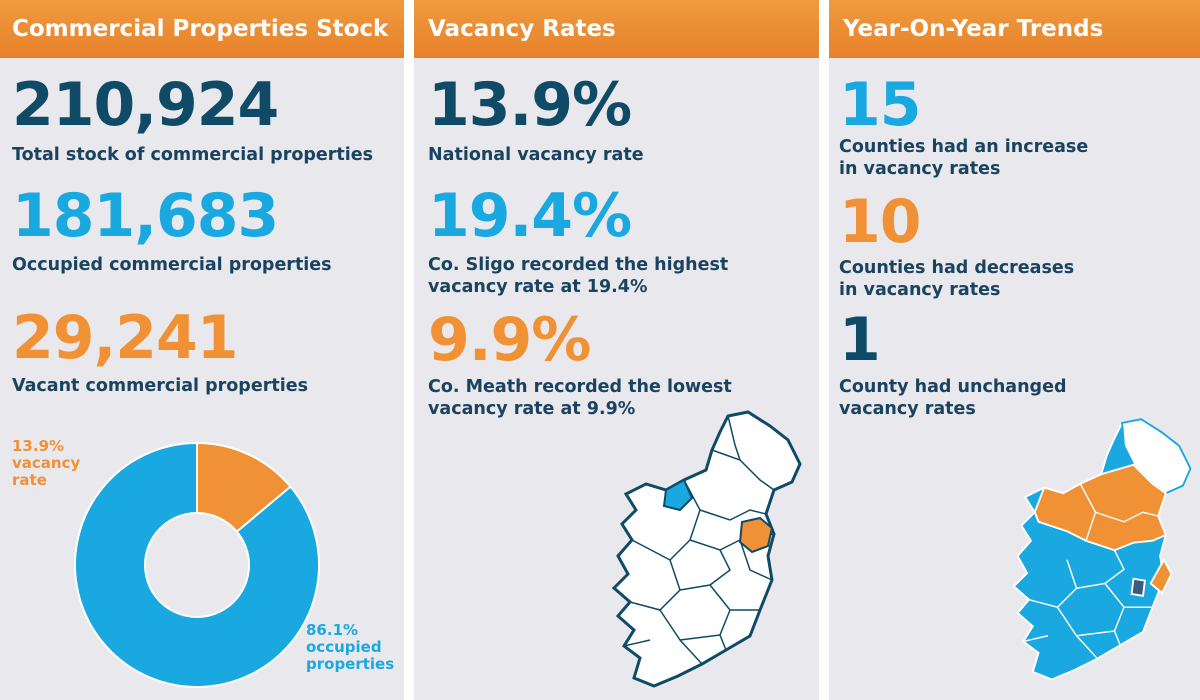 This screenshot has height=700, width=1200. Describe the element at coordinates (145, 105) in the screenshot. I see `total-stock-value: 210,924` at that location.